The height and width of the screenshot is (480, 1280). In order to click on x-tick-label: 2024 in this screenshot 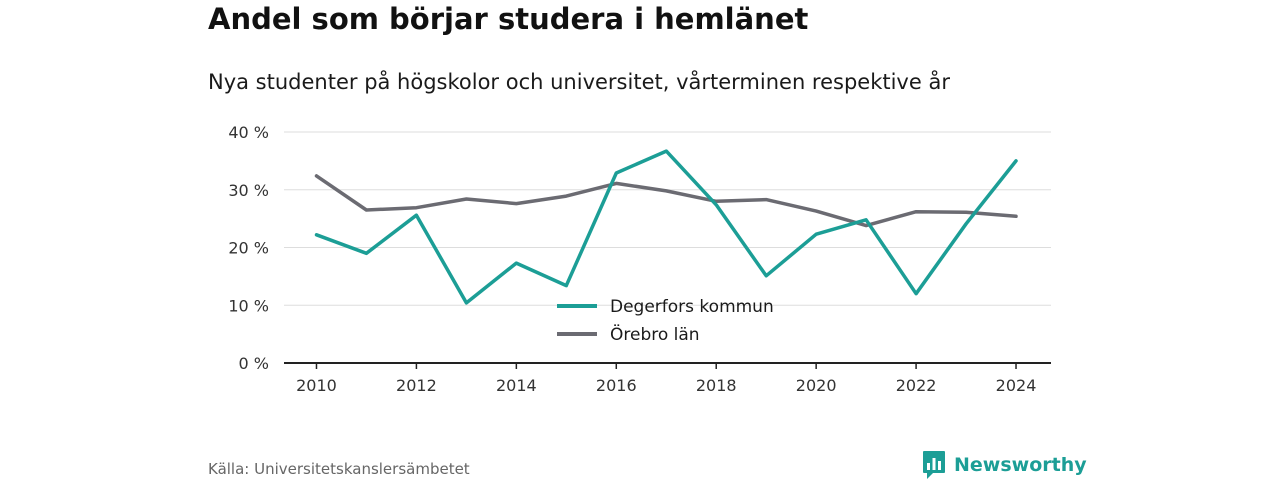, I will do `click(1016, 385)`.